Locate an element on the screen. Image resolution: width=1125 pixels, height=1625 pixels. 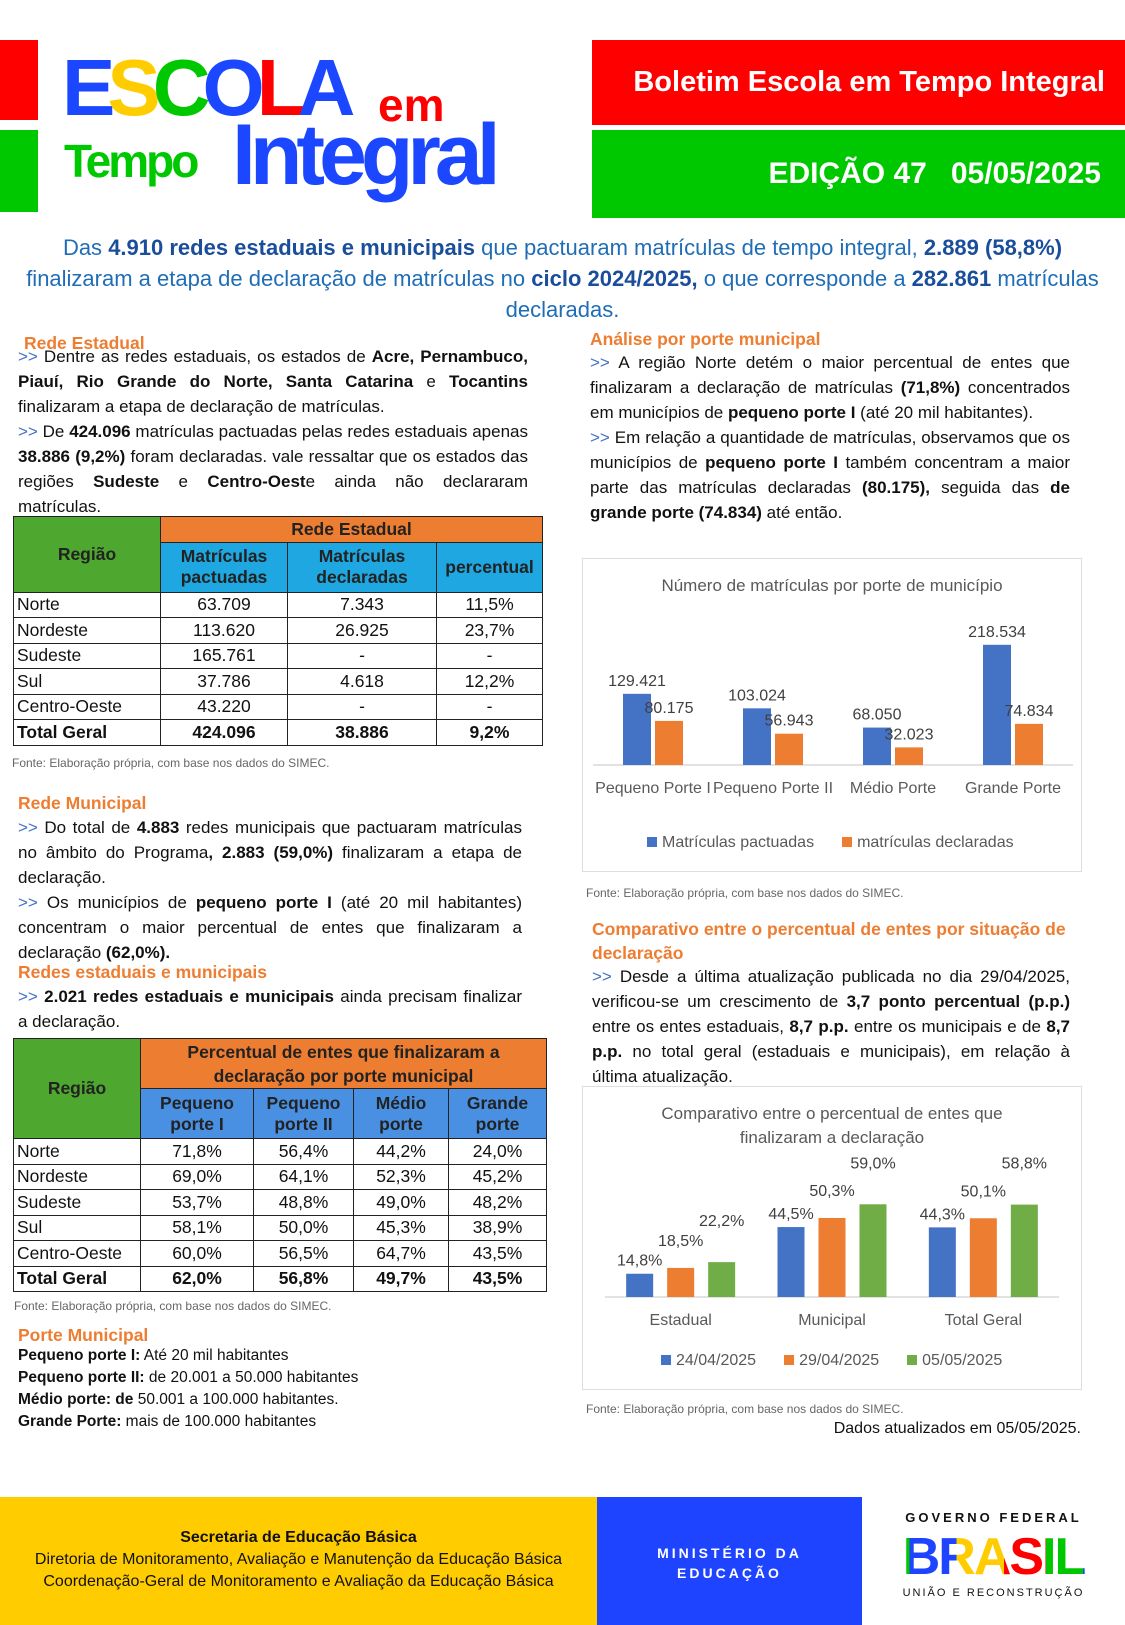
porte-label: Grande Porte: is located at coordinates (70, 1421).